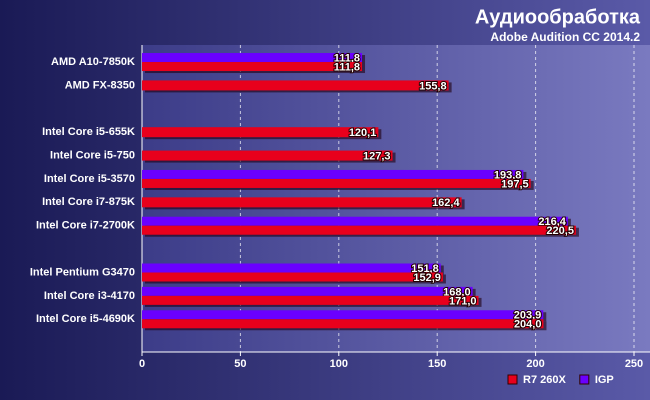 The height and width of the screenshot is (400, 650). What do you see at coordinates (558, 17) in the screenshot?
I see `chart-title: Аудиообработка` at bounding box center [558, 17].